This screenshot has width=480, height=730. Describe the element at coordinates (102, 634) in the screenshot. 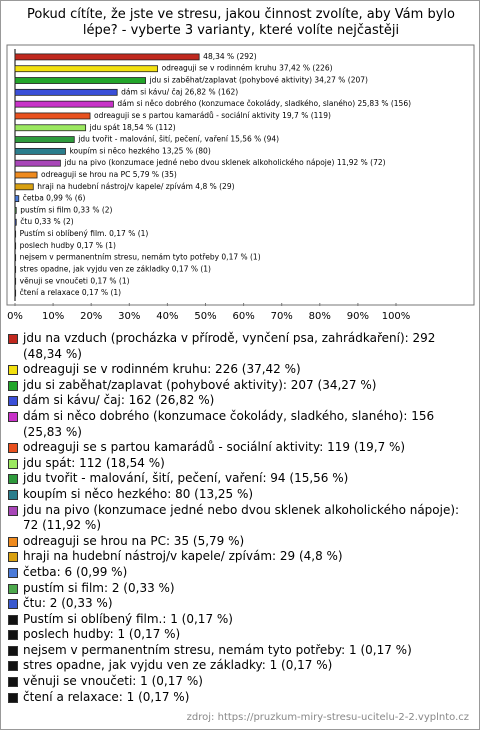

I see `legend-label: poslech hudby: 1 (0,17 %)` at that location.